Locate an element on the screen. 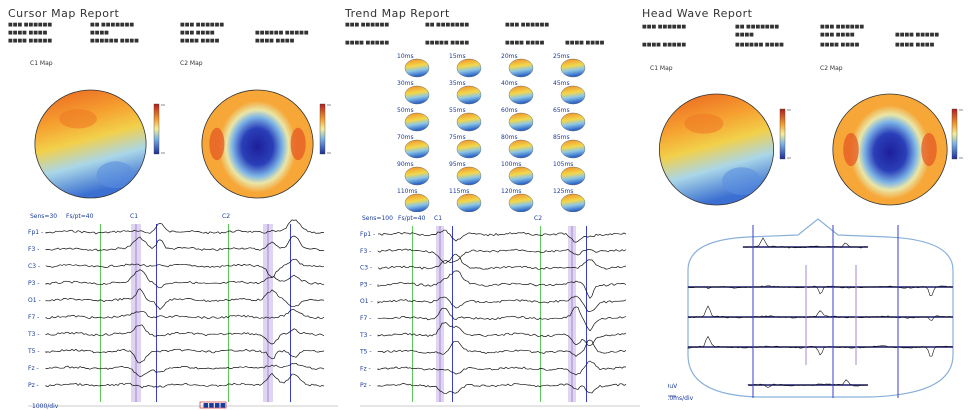  header-field: ■■■■■ ■■■■ is located at coordinates (447, 43).